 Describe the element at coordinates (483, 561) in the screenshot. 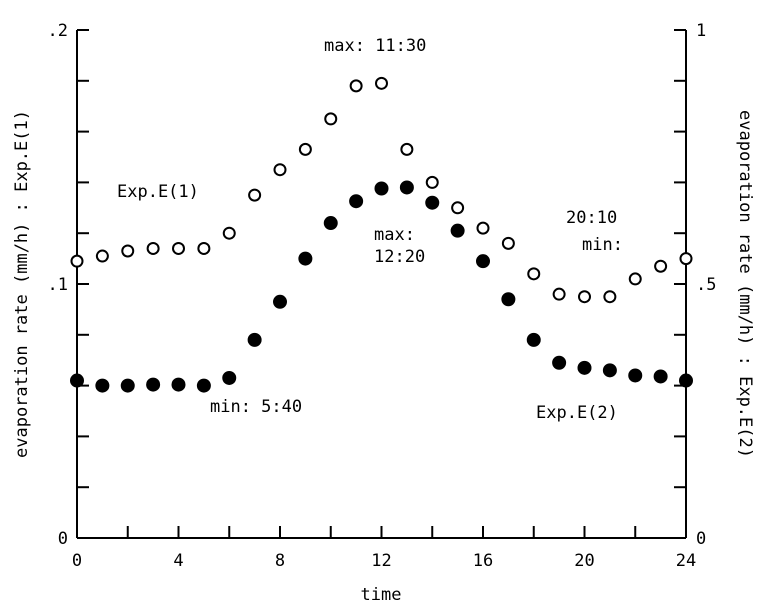

I see `x-tick-label: 16` at that location.